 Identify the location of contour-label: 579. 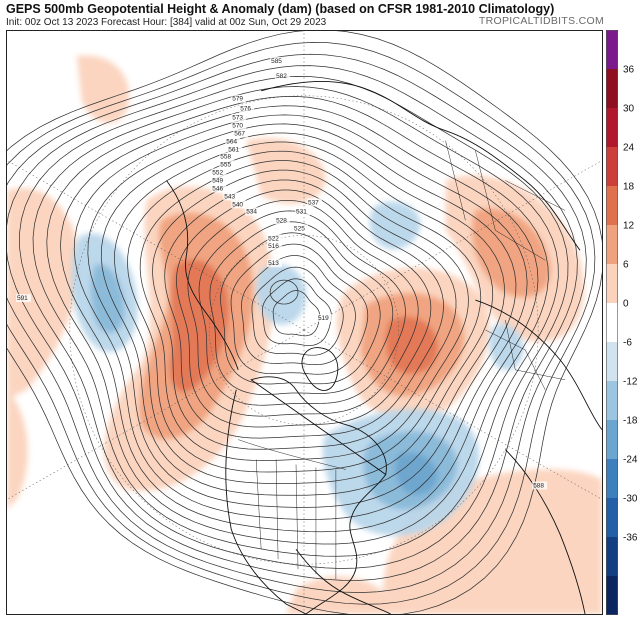
(237, 99).